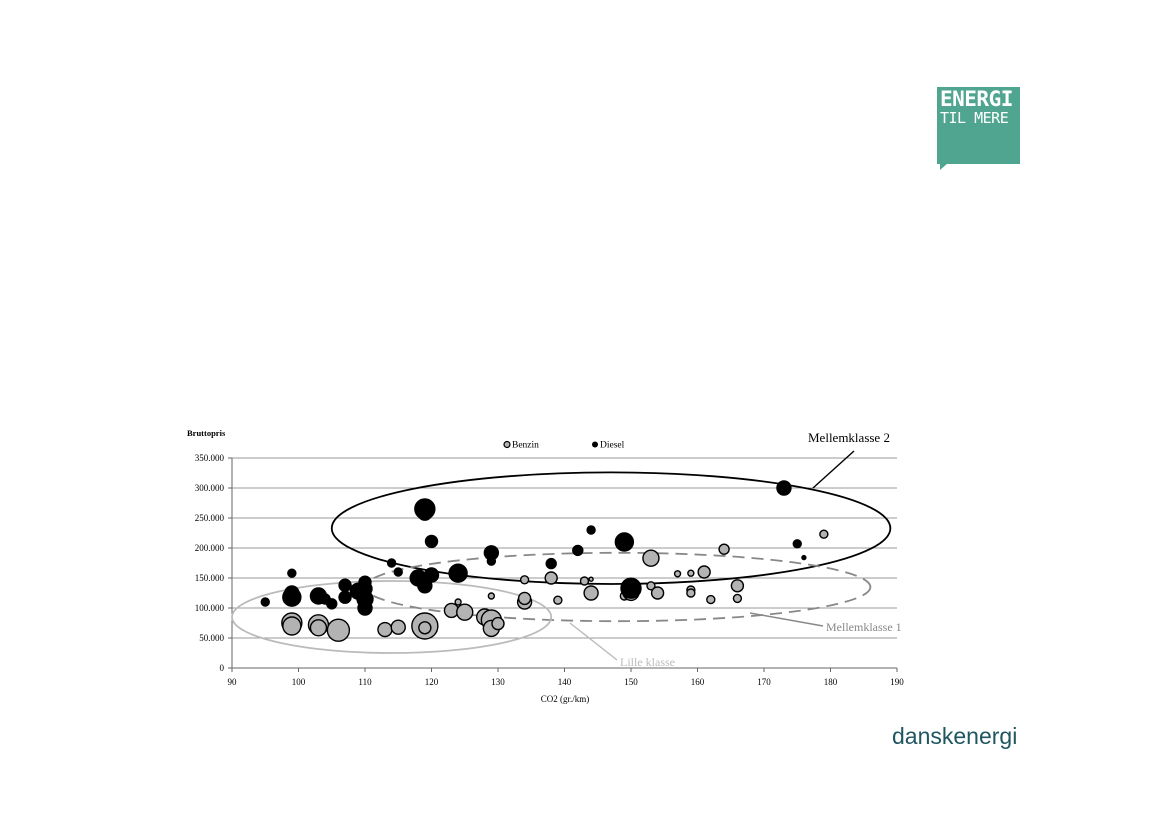 The width and height of the screenshot is (1169, 827). Describe the element at coordinates (233, 682) in the screenshot. I see `x-tick-label: 90` at that location.